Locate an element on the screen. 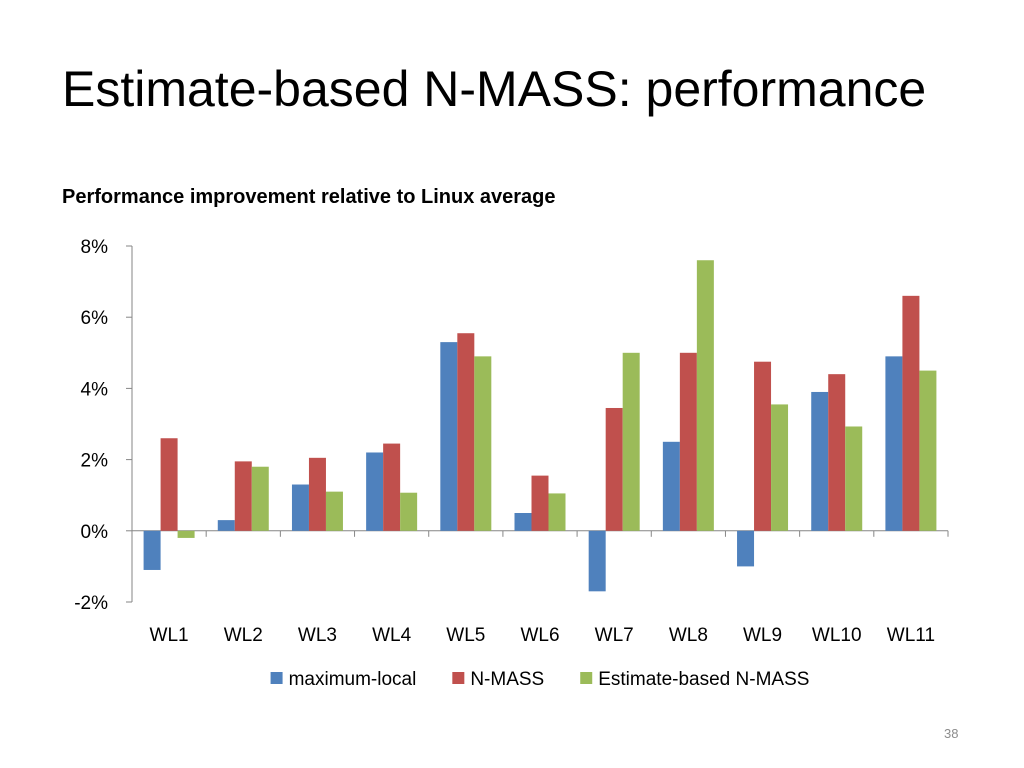 The image size is (1024, 768). legend-label: N-MASS is located at coordinates (507, 679).